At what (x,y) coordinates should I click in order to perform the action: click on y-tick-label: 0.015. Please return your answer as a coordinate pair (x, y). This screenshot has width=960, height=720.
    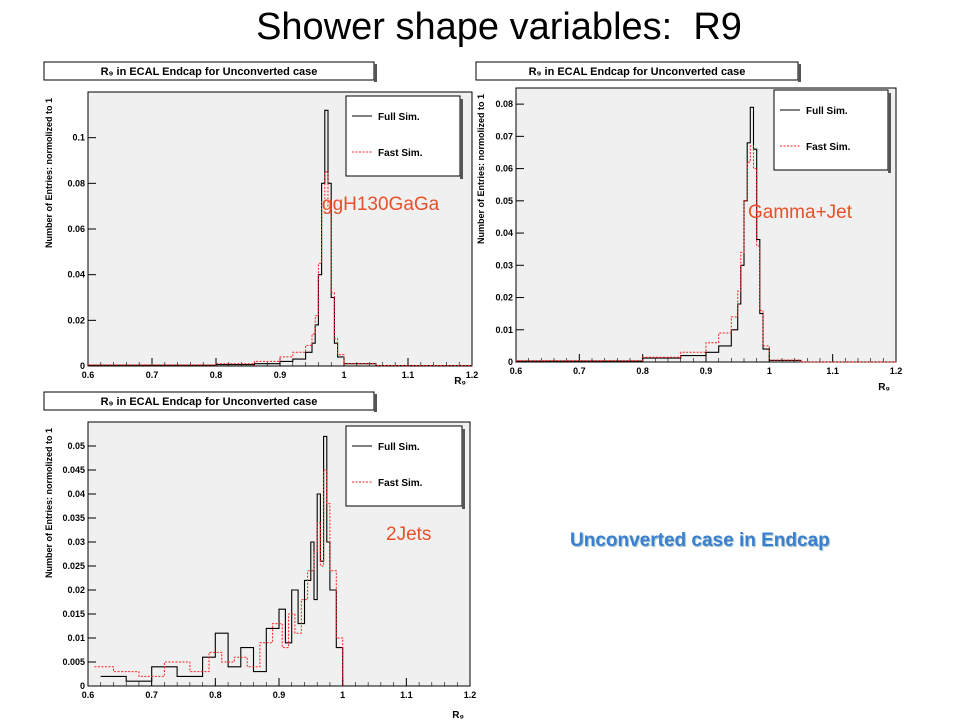
    Looking at the image, I should click on (73, 614).